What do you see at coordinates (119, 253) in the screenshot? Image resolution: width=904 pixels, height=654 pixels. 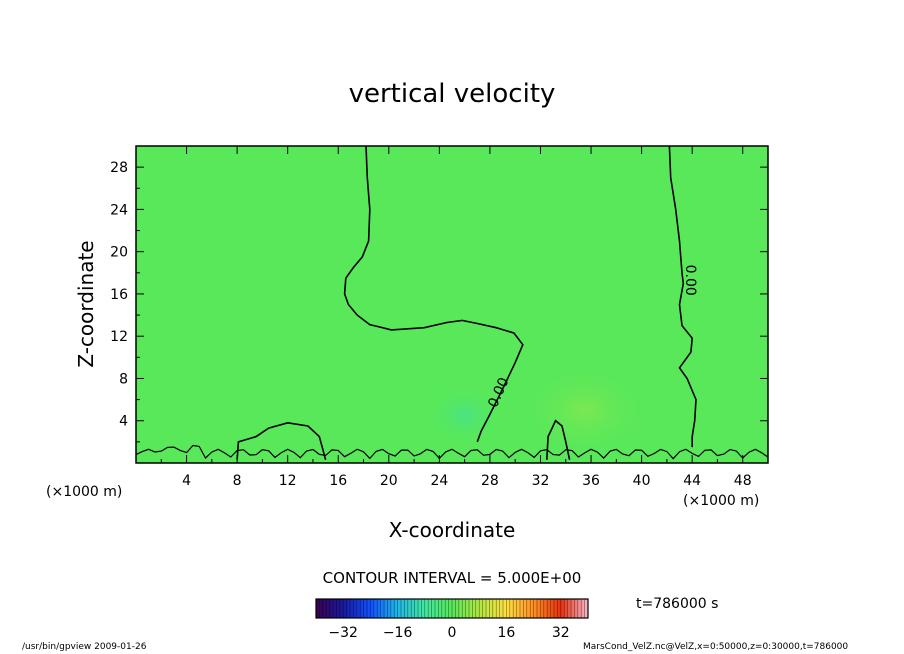 I see `y-tick-label: 20` at bounding box center [119, 253].